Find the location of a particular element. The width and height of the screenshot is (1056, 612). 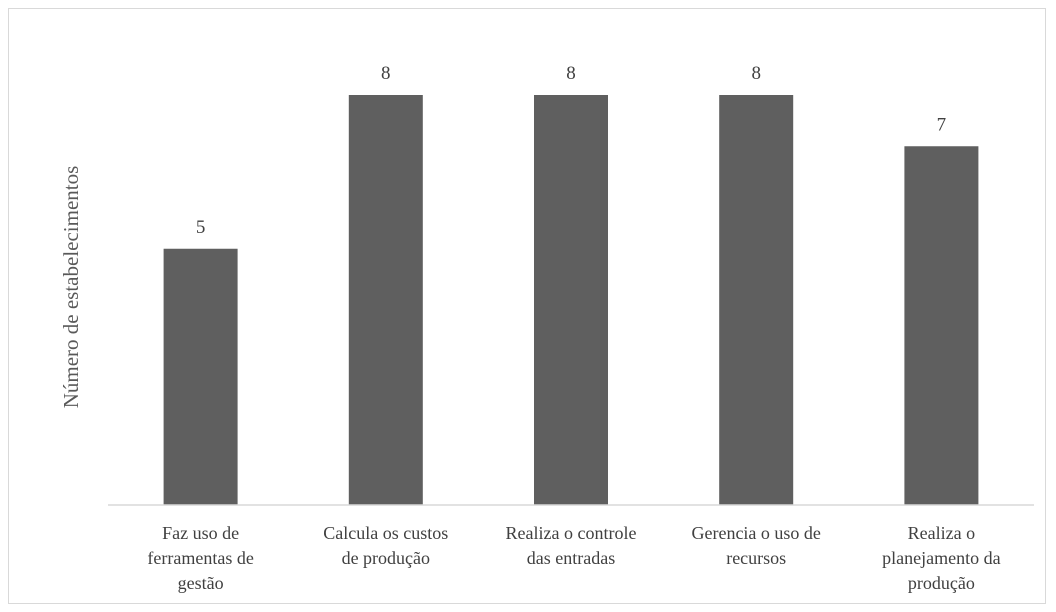

value-label-1: 5 is located at coordinates (201, 227).